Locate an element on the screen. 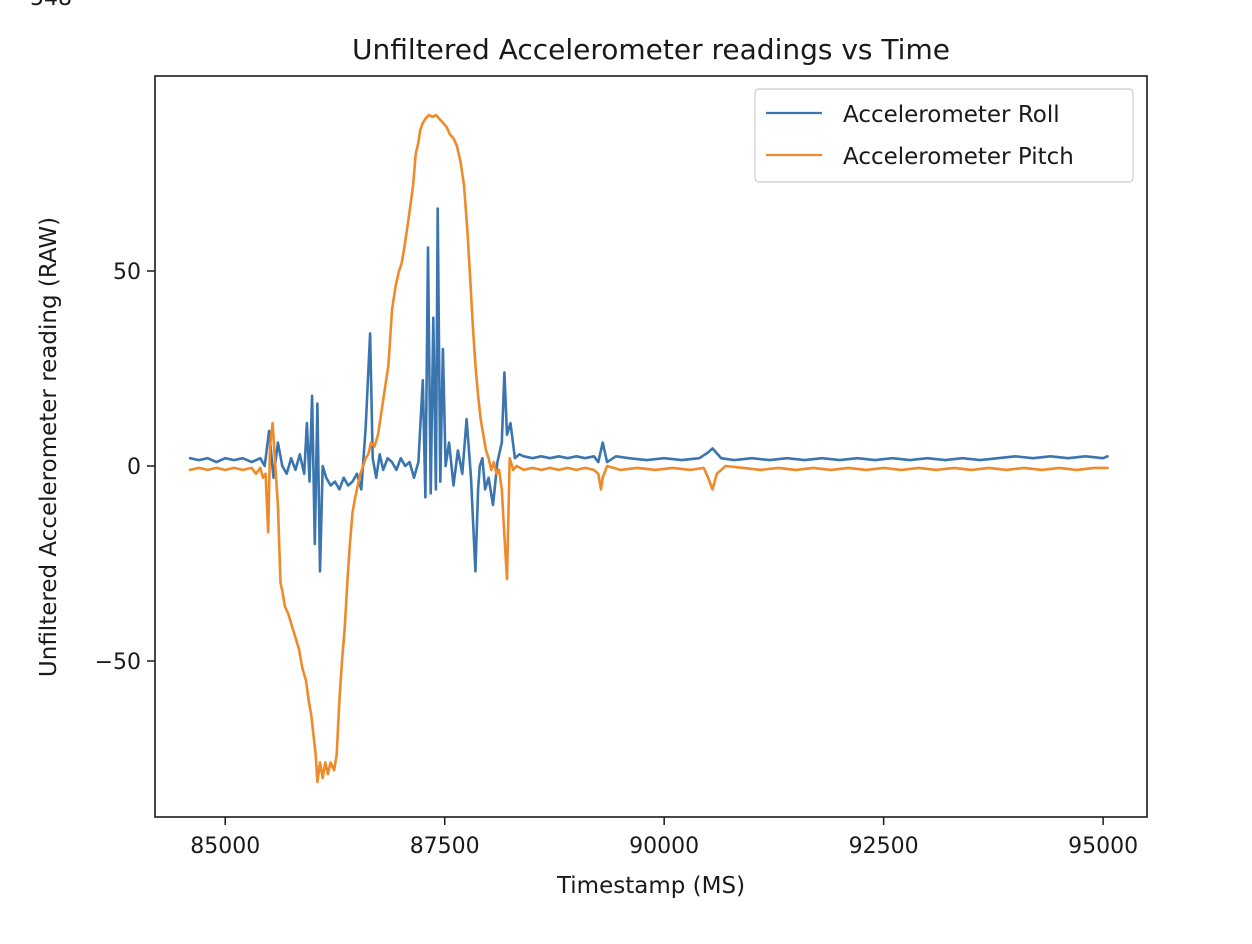  x-axis-label: Timestamp (MS) is located at coordinates (650, 886).